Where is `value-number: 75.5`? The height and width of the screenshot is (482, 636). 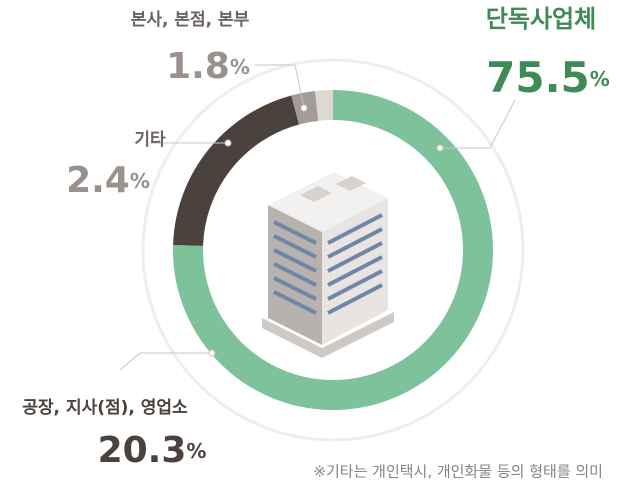 value-number: 75.5 is located at coordinates (538, 77).